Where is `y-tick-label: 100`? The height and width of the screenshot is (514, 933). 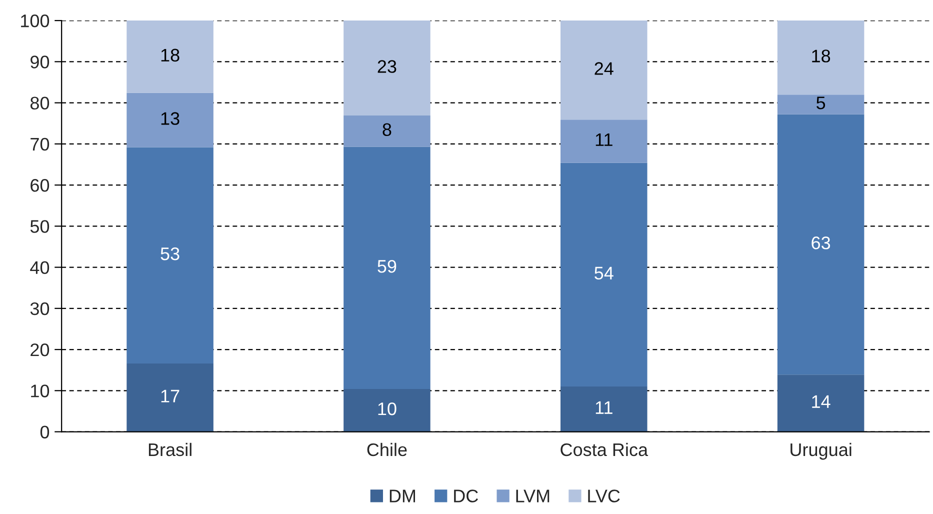 y-tick-label: 100 is located at coordinates (35, 21).